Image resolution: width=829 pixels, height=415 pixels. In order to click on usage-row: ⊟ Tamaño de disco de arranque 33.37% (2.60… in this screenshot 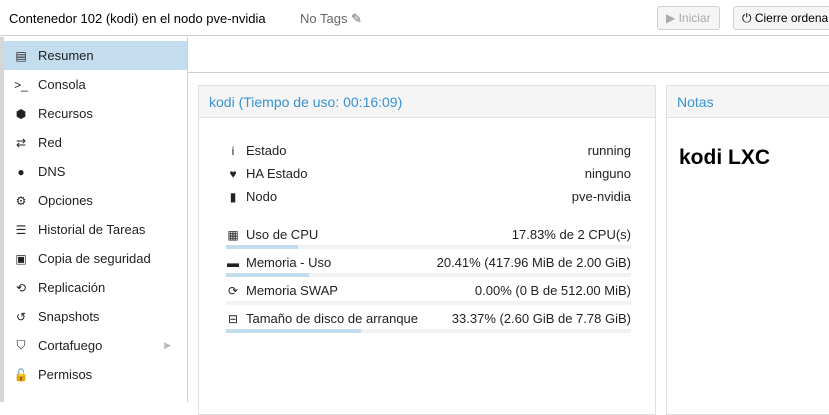, I will do `click(428, 318)`.